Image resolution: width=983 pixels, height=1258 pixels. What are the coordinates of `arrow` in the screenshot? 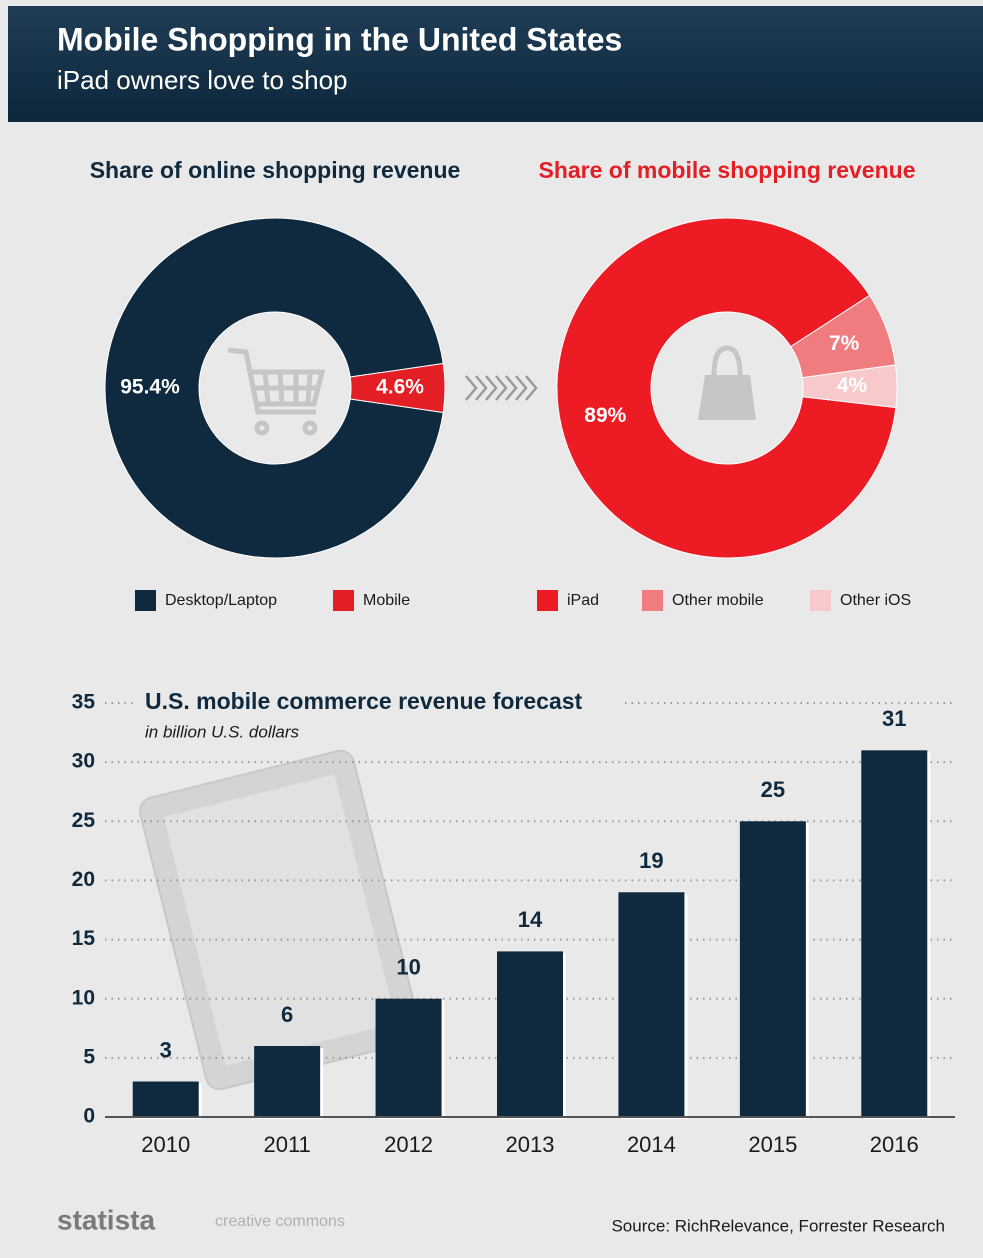 It's located at (501, 388).